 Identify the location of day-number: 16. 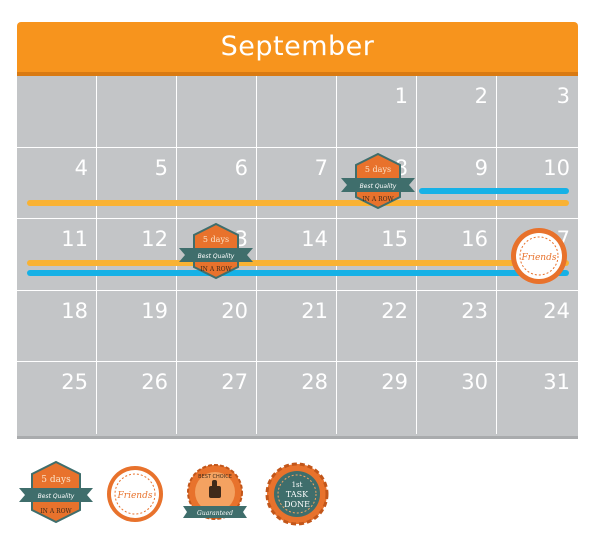
(474, 239).